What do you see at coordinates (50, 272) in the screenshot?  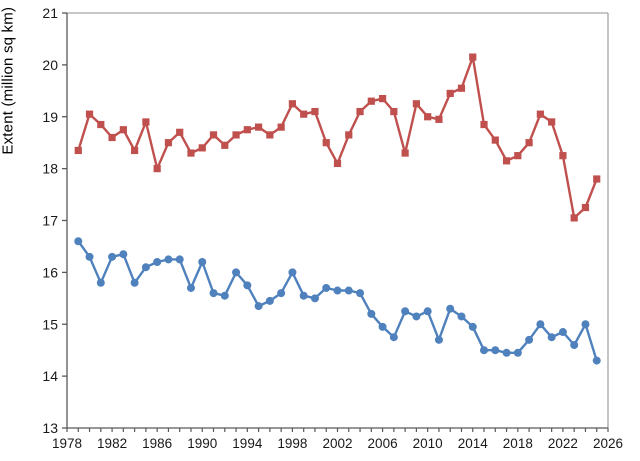 I see `y-tick-label: 16` at bounding box center [50, 272].